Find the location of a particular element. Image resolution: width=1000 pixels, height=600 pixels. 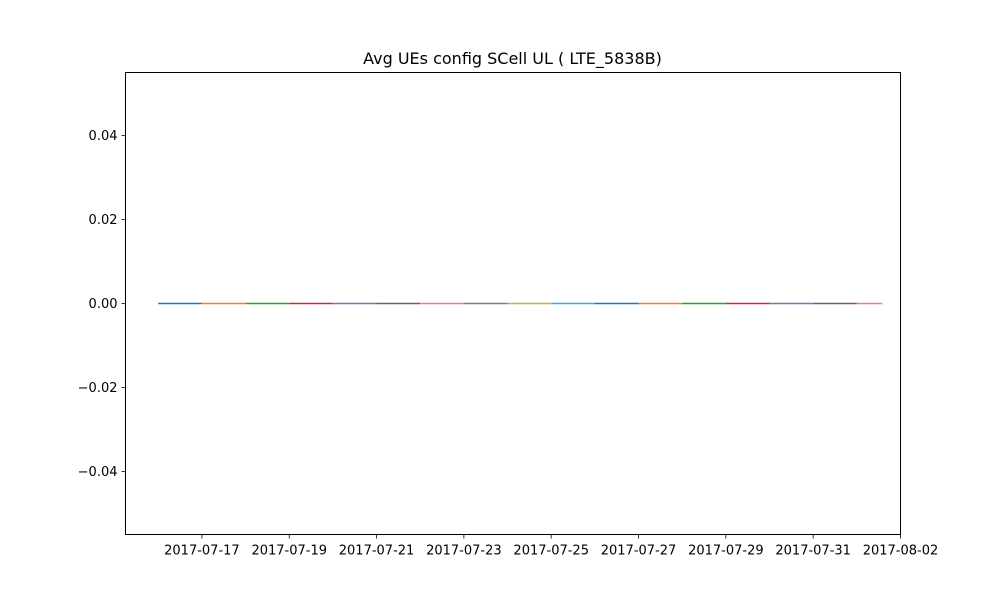

x-tick-label: 2017-07-23 is located at coordinates (464, 551).